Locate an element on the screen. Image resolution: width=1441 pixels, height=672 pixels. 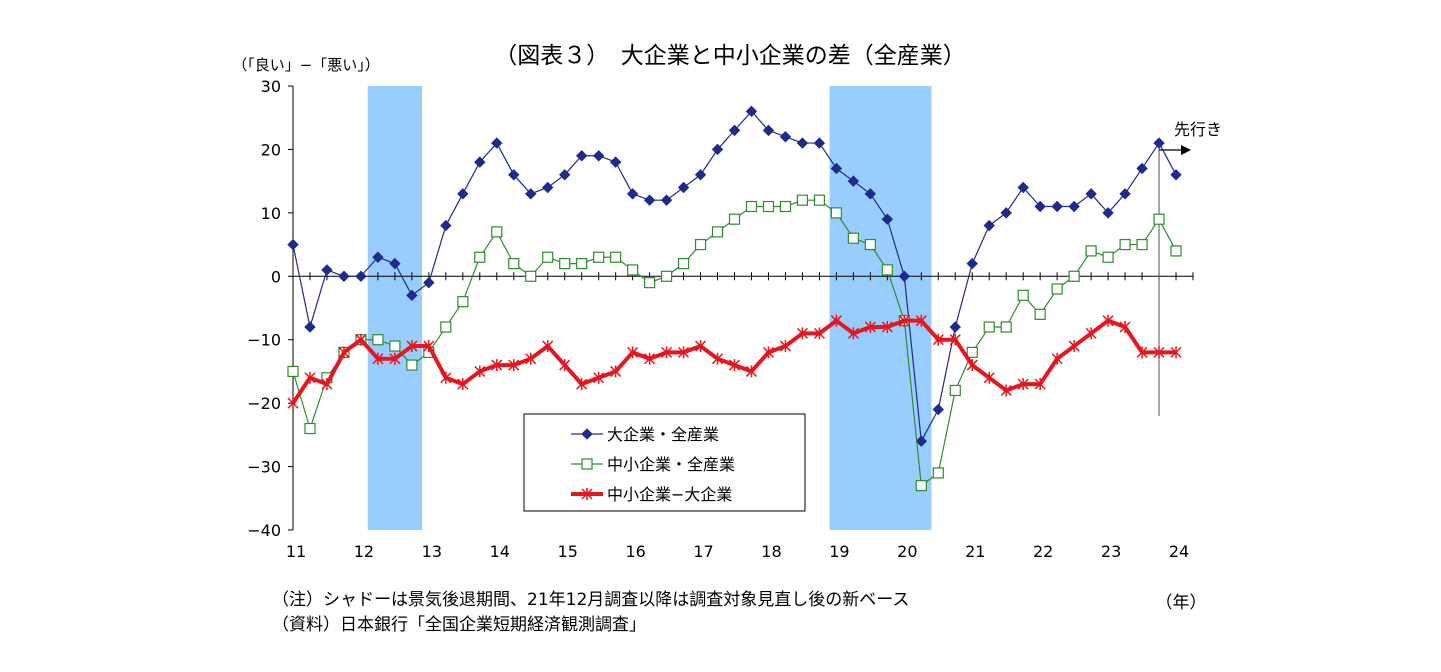
footnote-note: （注）シャドーは景気後退期間、21年12月調査以降は調査対象見直し後の新ベース is located at coordinates (591, 600).